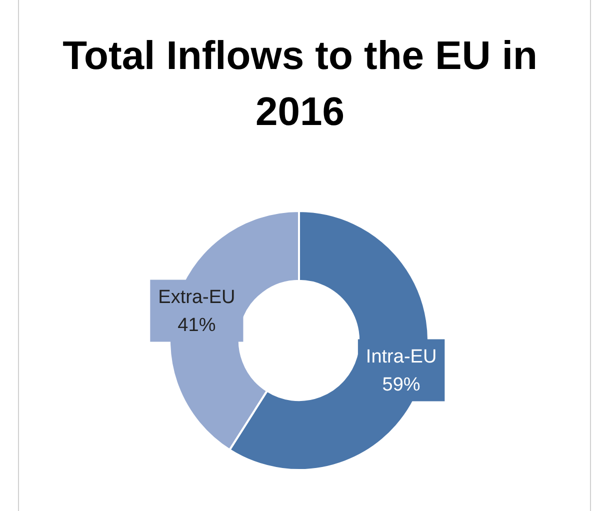  Describe the element at coordinates (401, 385) in the screenshot. I see `data-label: 59%` at that location.